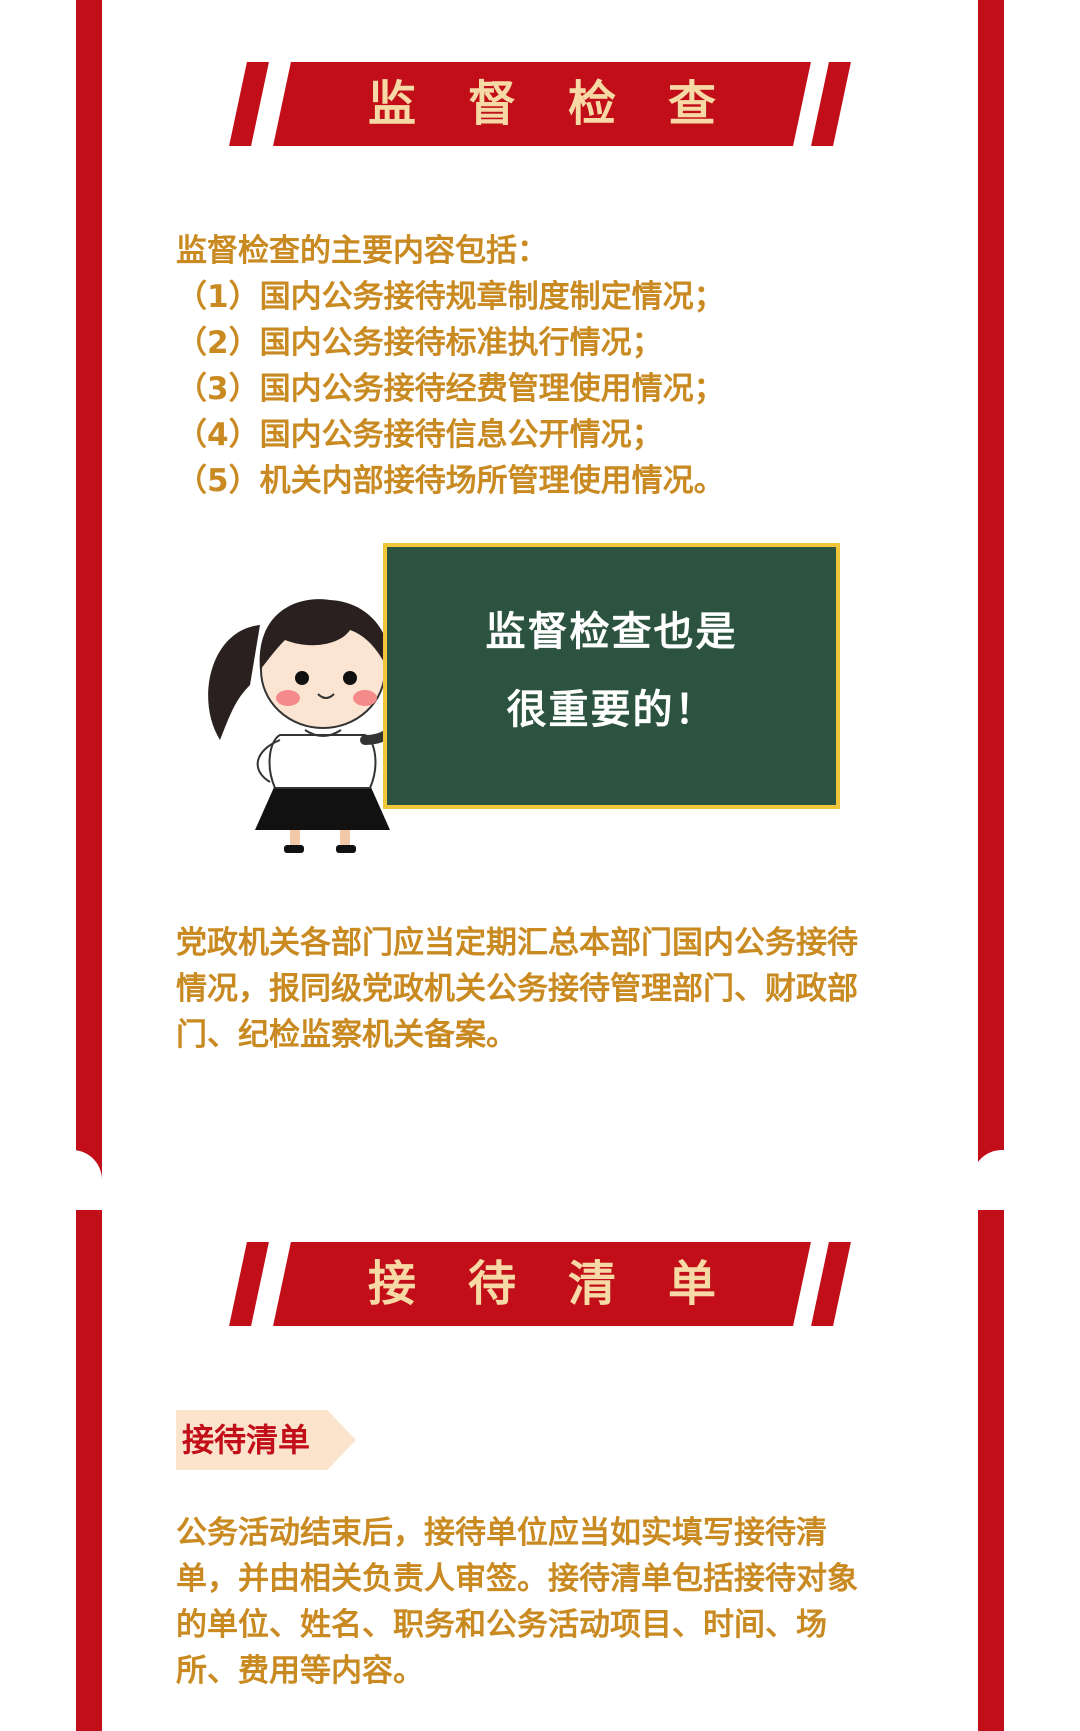 This screenshot has width=1080, height=1731. I want to click on board-line-1: 监督检查也是, so click(611, 632).